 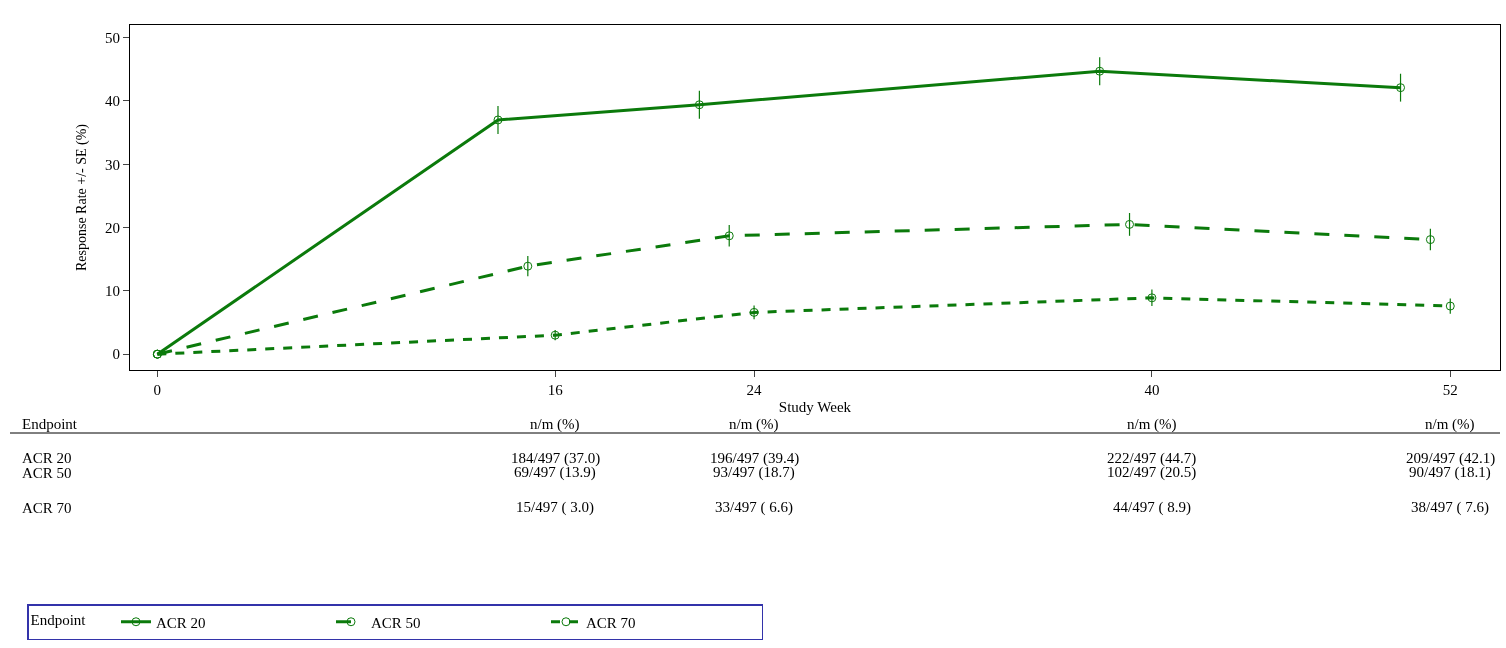 What do you see at coordinates (112, 227) in the screenshot?
I see `y-tick-label: 20` at bounding box center [112, 227].